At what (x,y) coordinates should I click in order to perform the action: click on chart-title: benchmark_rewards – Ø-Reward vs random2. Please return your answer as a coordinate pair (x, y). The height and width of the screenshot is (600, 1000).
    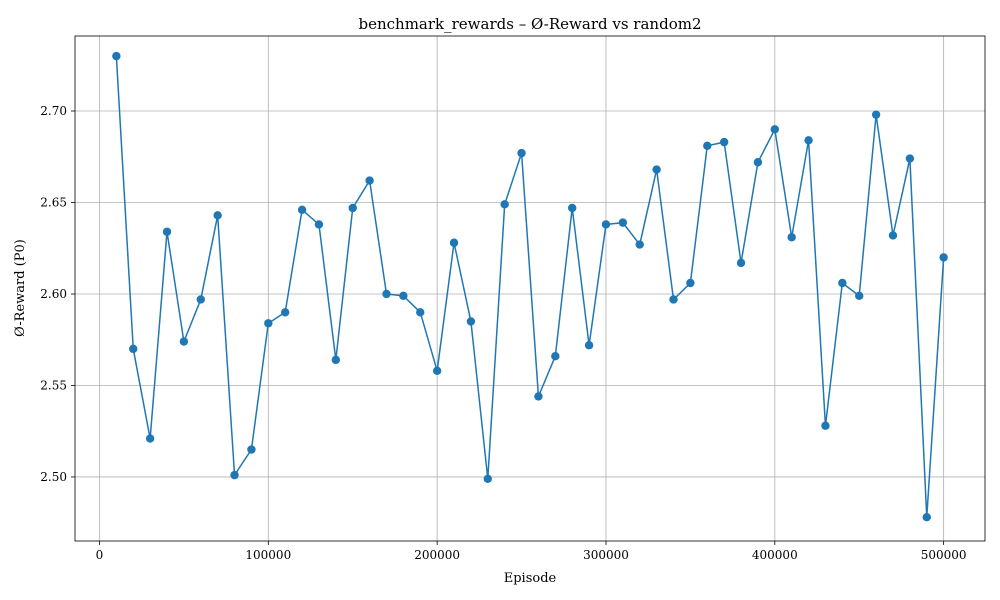
    Looking at the image, I should click on (530, 24).